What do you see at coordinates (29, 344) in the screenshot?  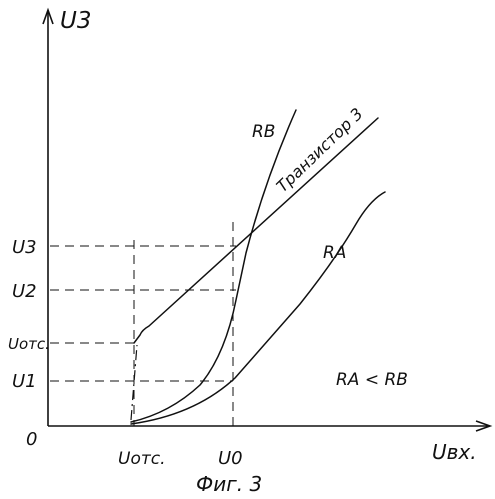 I see `y-tick-uots: Uотс.` at bounding box center [29, 344].